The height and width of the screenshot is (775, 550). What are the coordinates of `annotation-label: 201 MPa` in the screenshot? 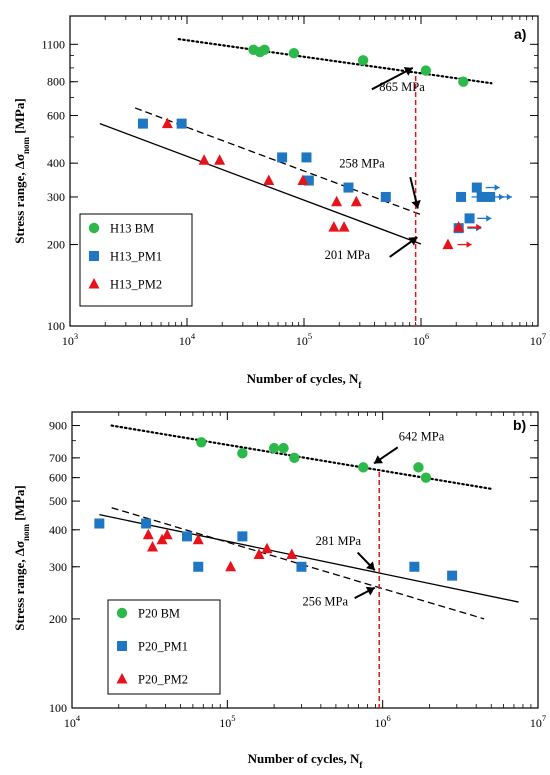 It's located at (348, 255).